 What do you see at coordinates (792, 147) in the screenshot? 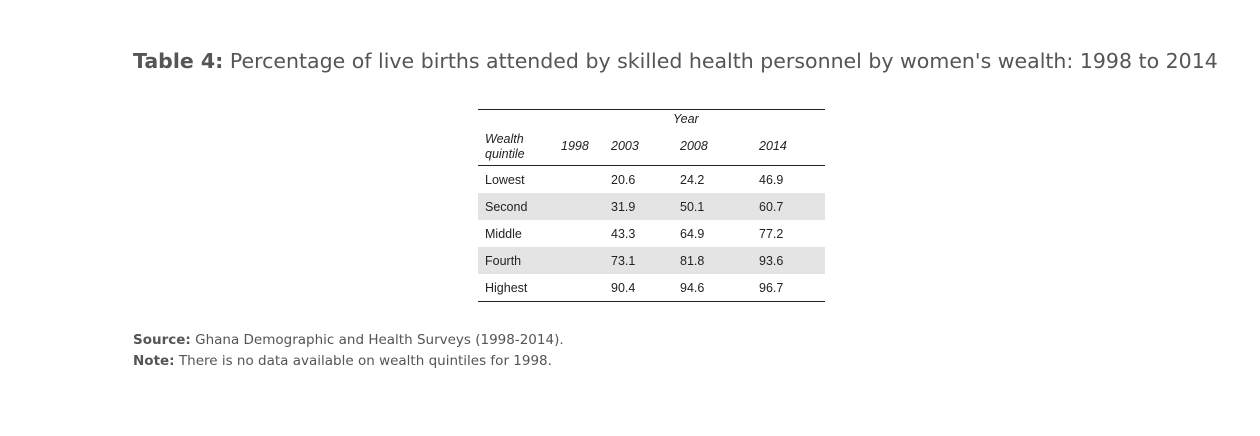
I see `column-header-2014: 2014` at bounding box center [792, 147].